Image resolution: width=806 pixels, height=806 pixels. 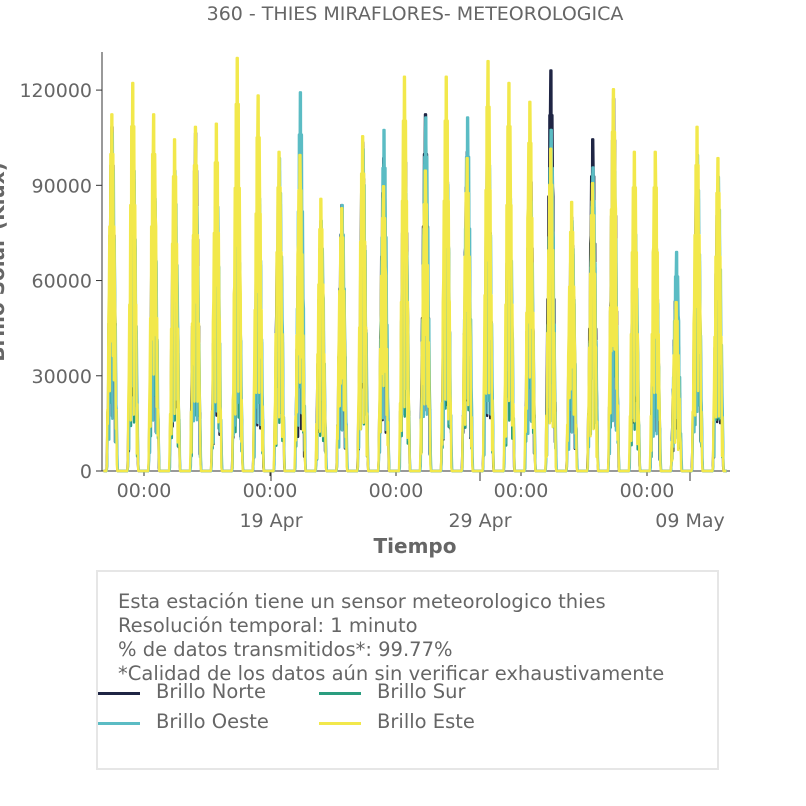 I want to click on x-date-label: 09 May, so click(x=690, y=521).